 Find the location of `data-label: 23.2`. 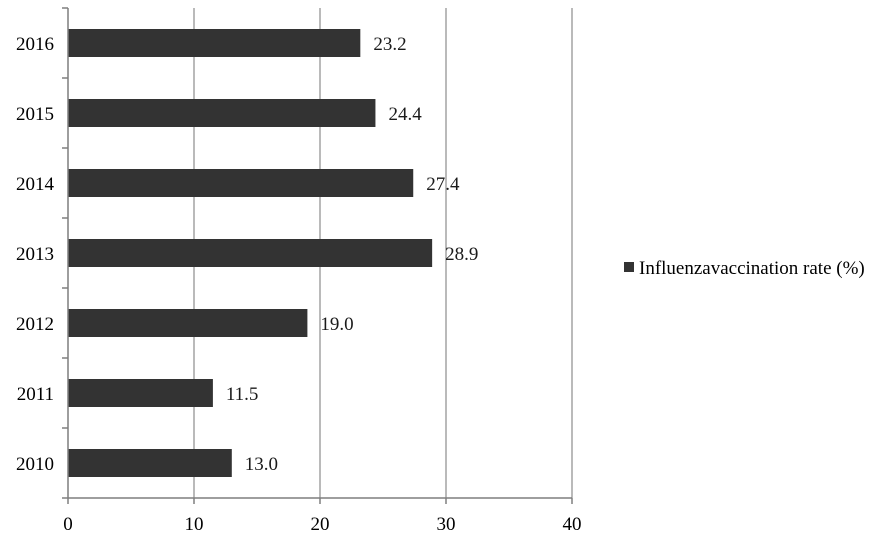

data-label: 23.2 is located at coordinates (389, 44).